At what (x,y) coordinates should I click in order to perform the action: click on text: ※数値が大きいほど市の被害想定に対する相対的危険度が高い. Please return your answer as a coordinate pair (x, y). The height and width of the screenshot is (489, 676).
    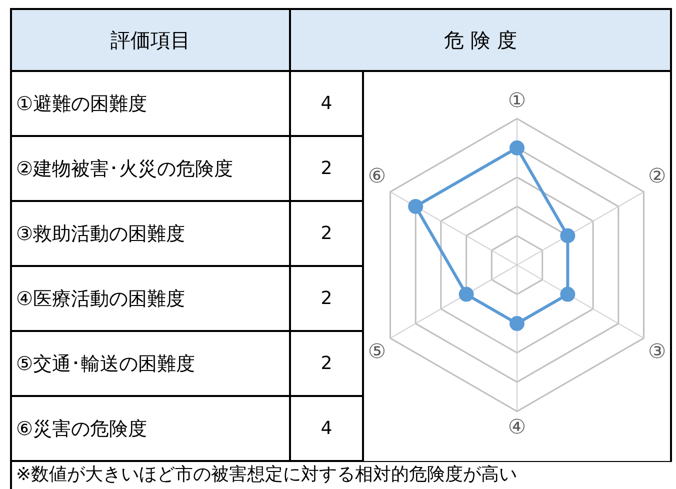
    Looking at the image, I should click on (341, 475).